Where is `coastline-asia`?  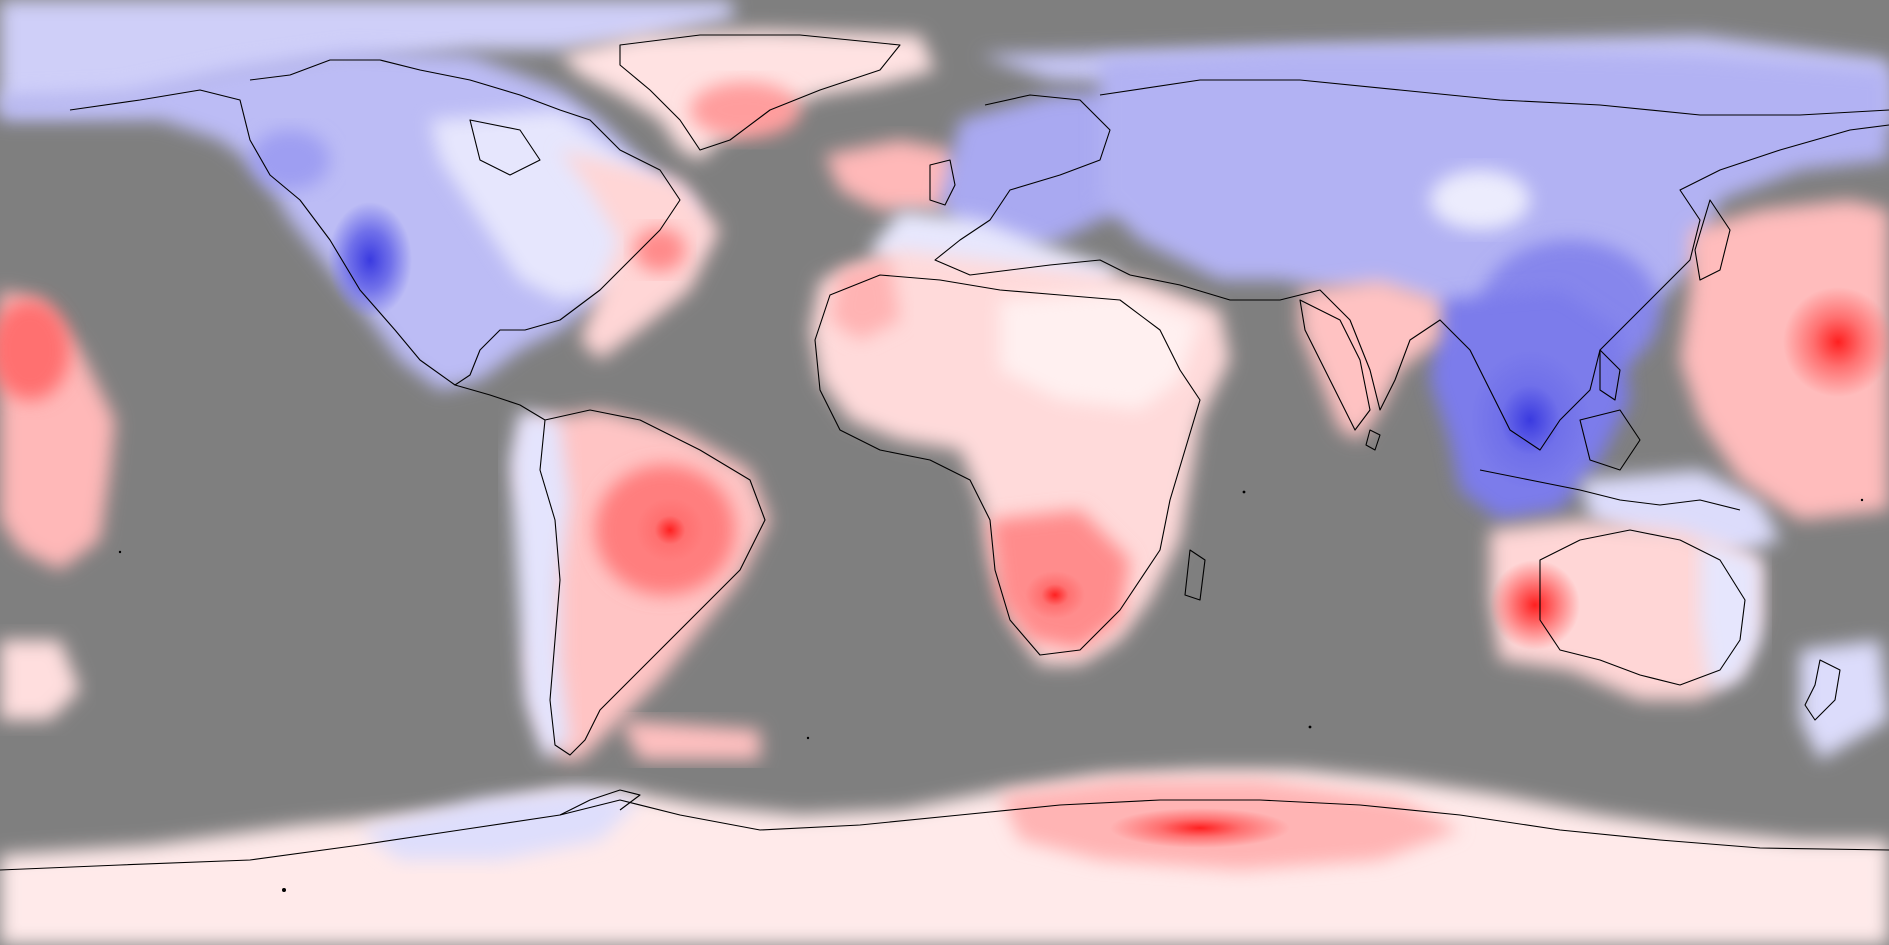
coastline-asia is located at coordinates (1509, 287).